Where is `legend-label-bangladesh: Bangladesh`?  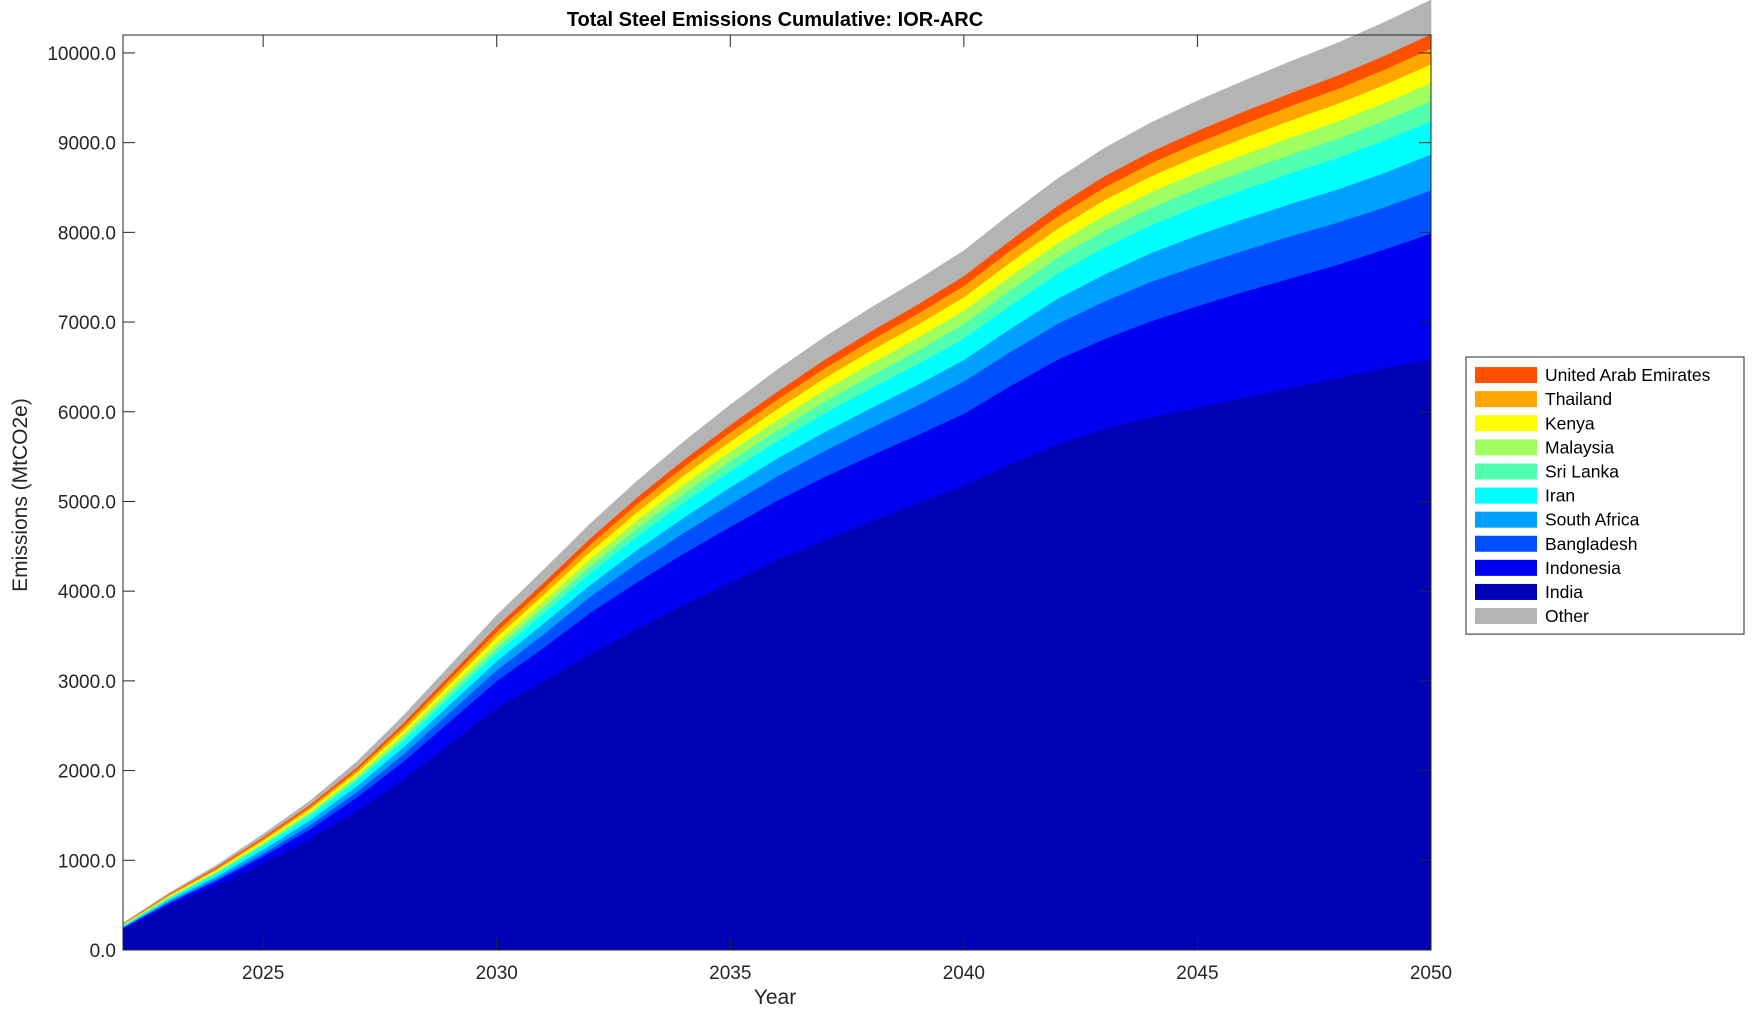
legend-label-bangladesh: Bangladesh is located at coordinates (1591, 544).